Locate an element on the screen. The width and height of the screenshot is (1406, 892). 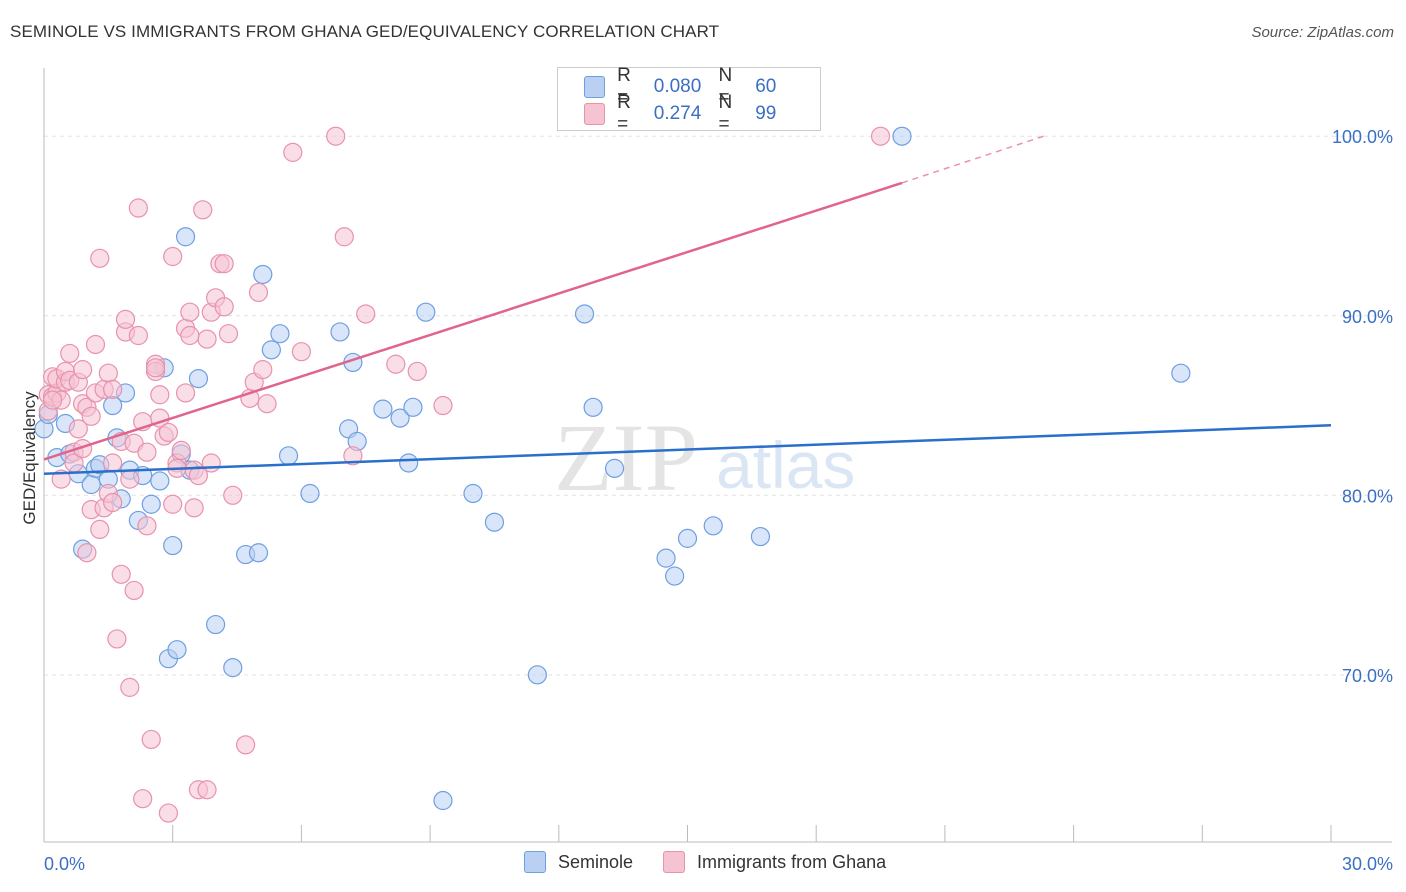
ghana-trend-extension is located at coordinates (972, 159).